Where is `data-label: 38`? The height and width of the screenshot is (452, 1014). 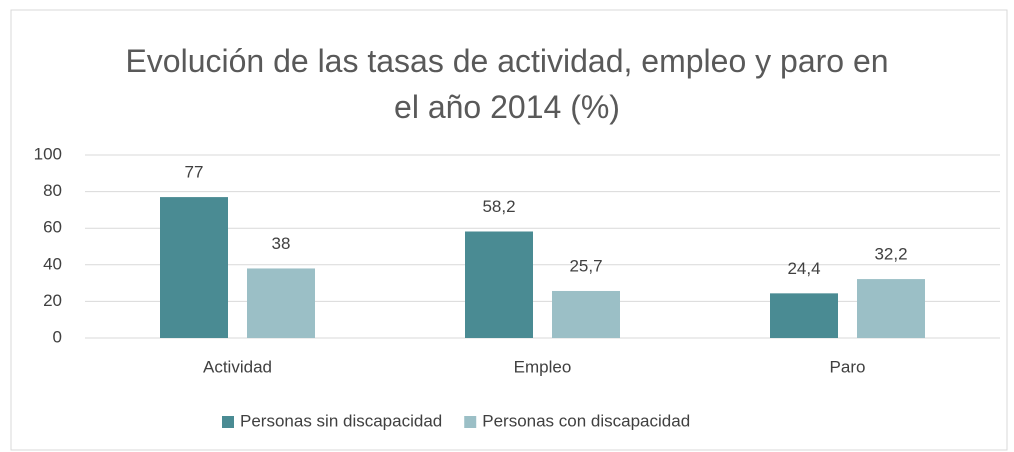
data-label: 38 is located at coordinates (281, 243).